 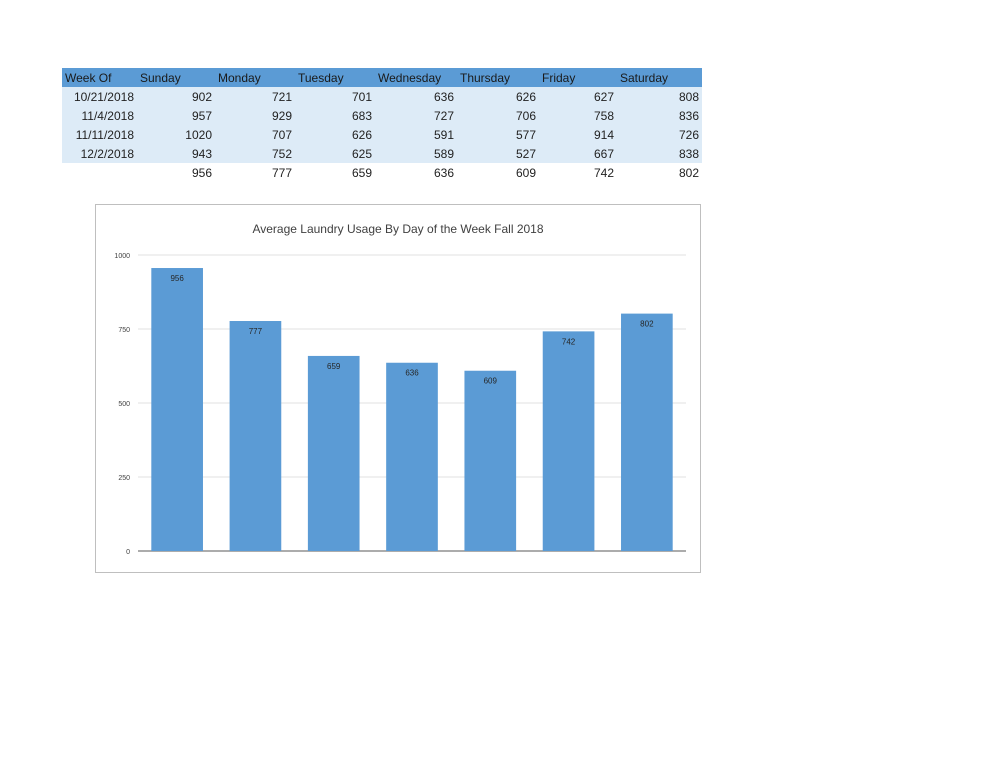 What do you see at coordinates (99, 115) in the screenshot?
I see `week-date-cell: 11/4/2018` at bounding box center [99, 115].